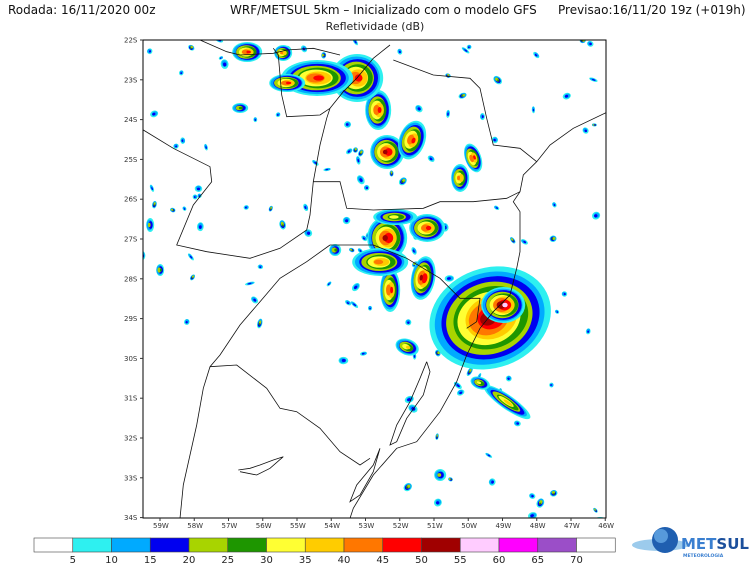 The height and width of the screenshot is (564, 750). What do you see at coordinates (344, 559) in the screenshot?
I see `colorbar-label: 40` at bounding box center [344, 559].